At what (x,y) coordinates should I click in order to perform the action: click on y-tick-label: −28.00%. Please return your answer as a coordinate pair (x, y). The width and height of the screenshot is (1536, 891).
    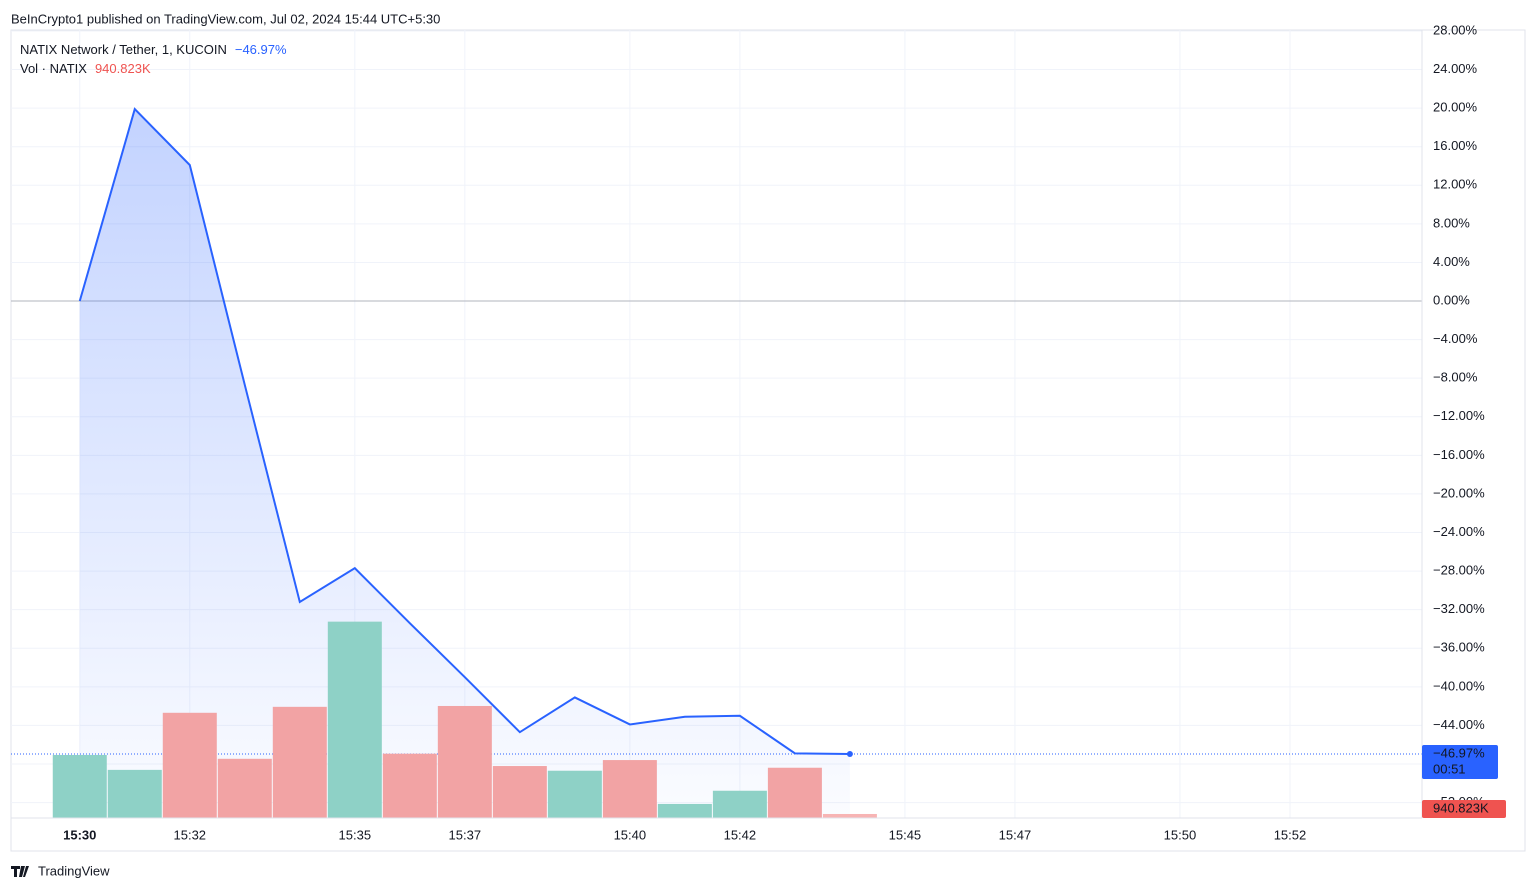
    Looking at the image, I should click on (1459, 570).